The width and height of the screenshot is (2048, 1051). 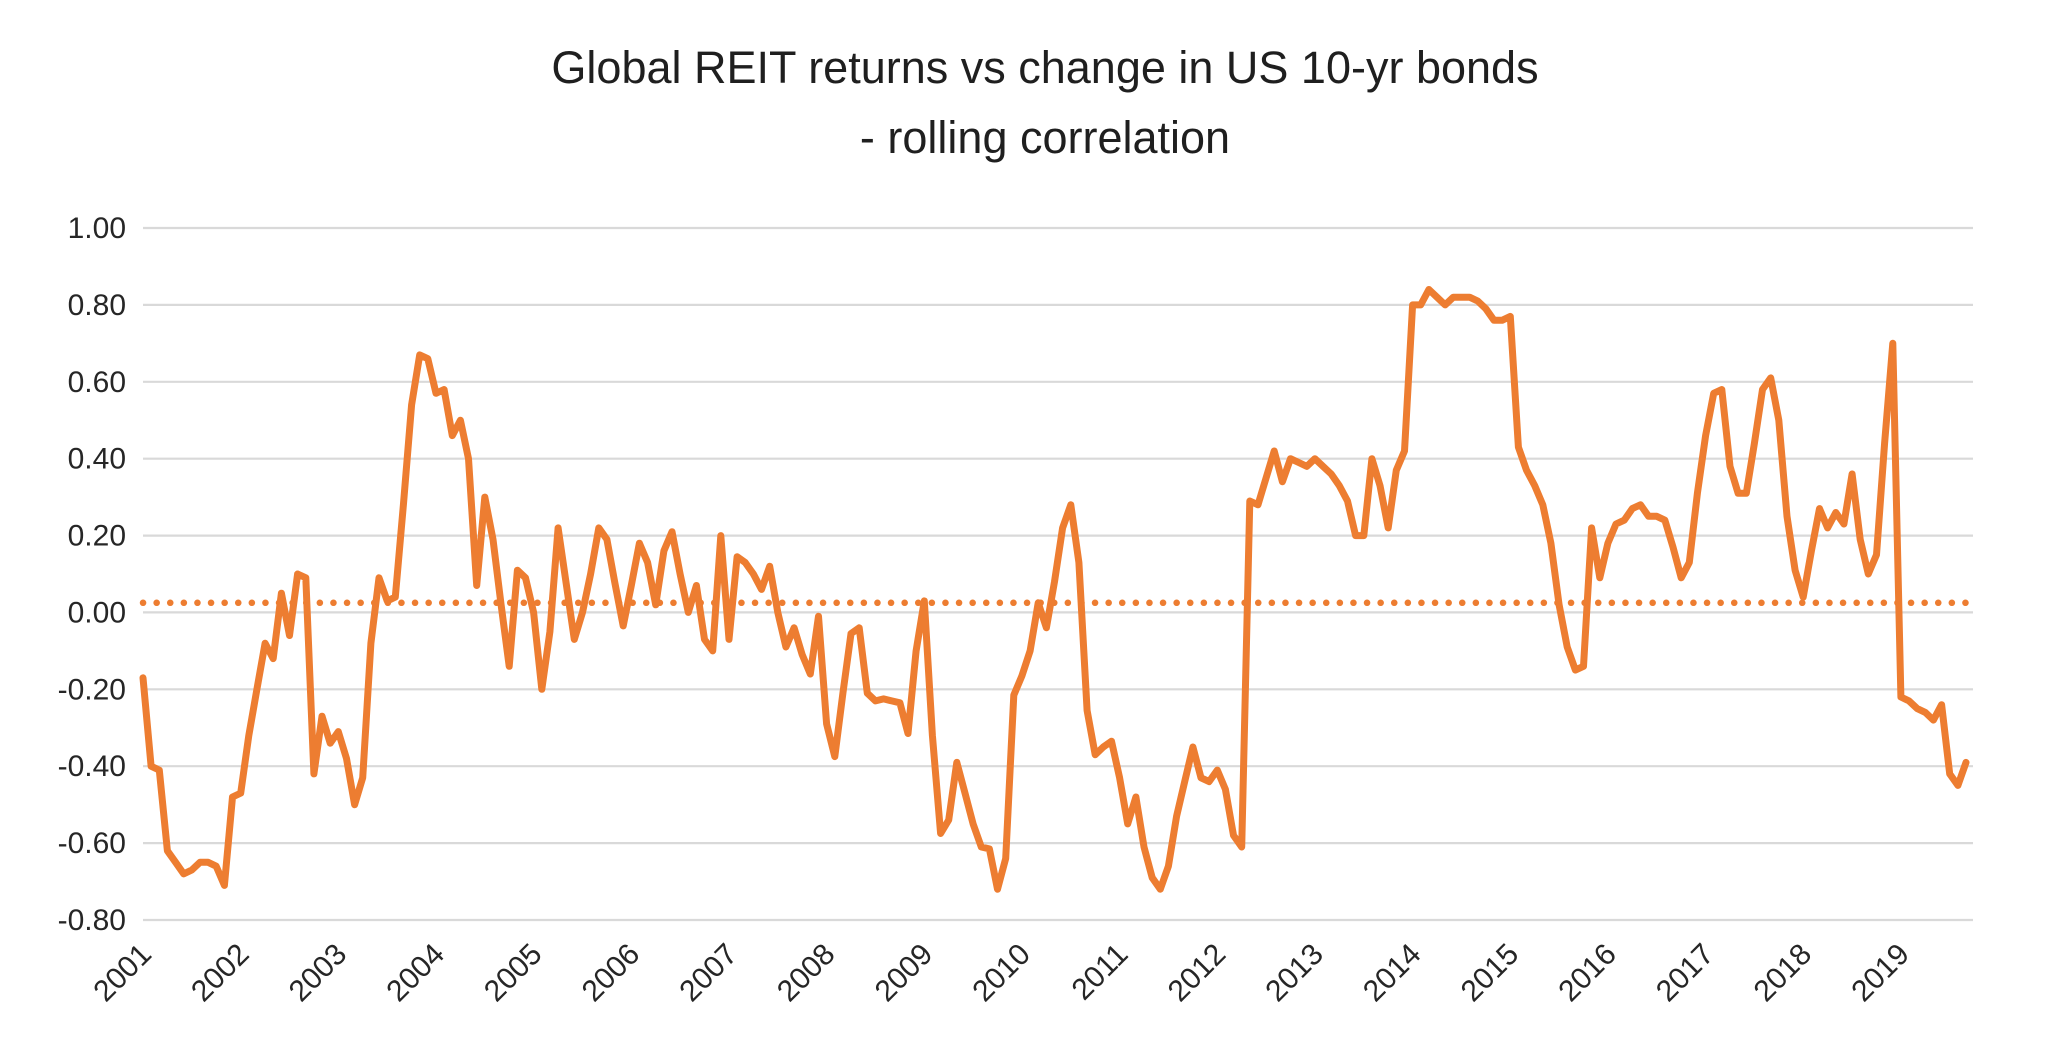 I want to click on x-tick-label: 2009, so click(x=904, y=973).